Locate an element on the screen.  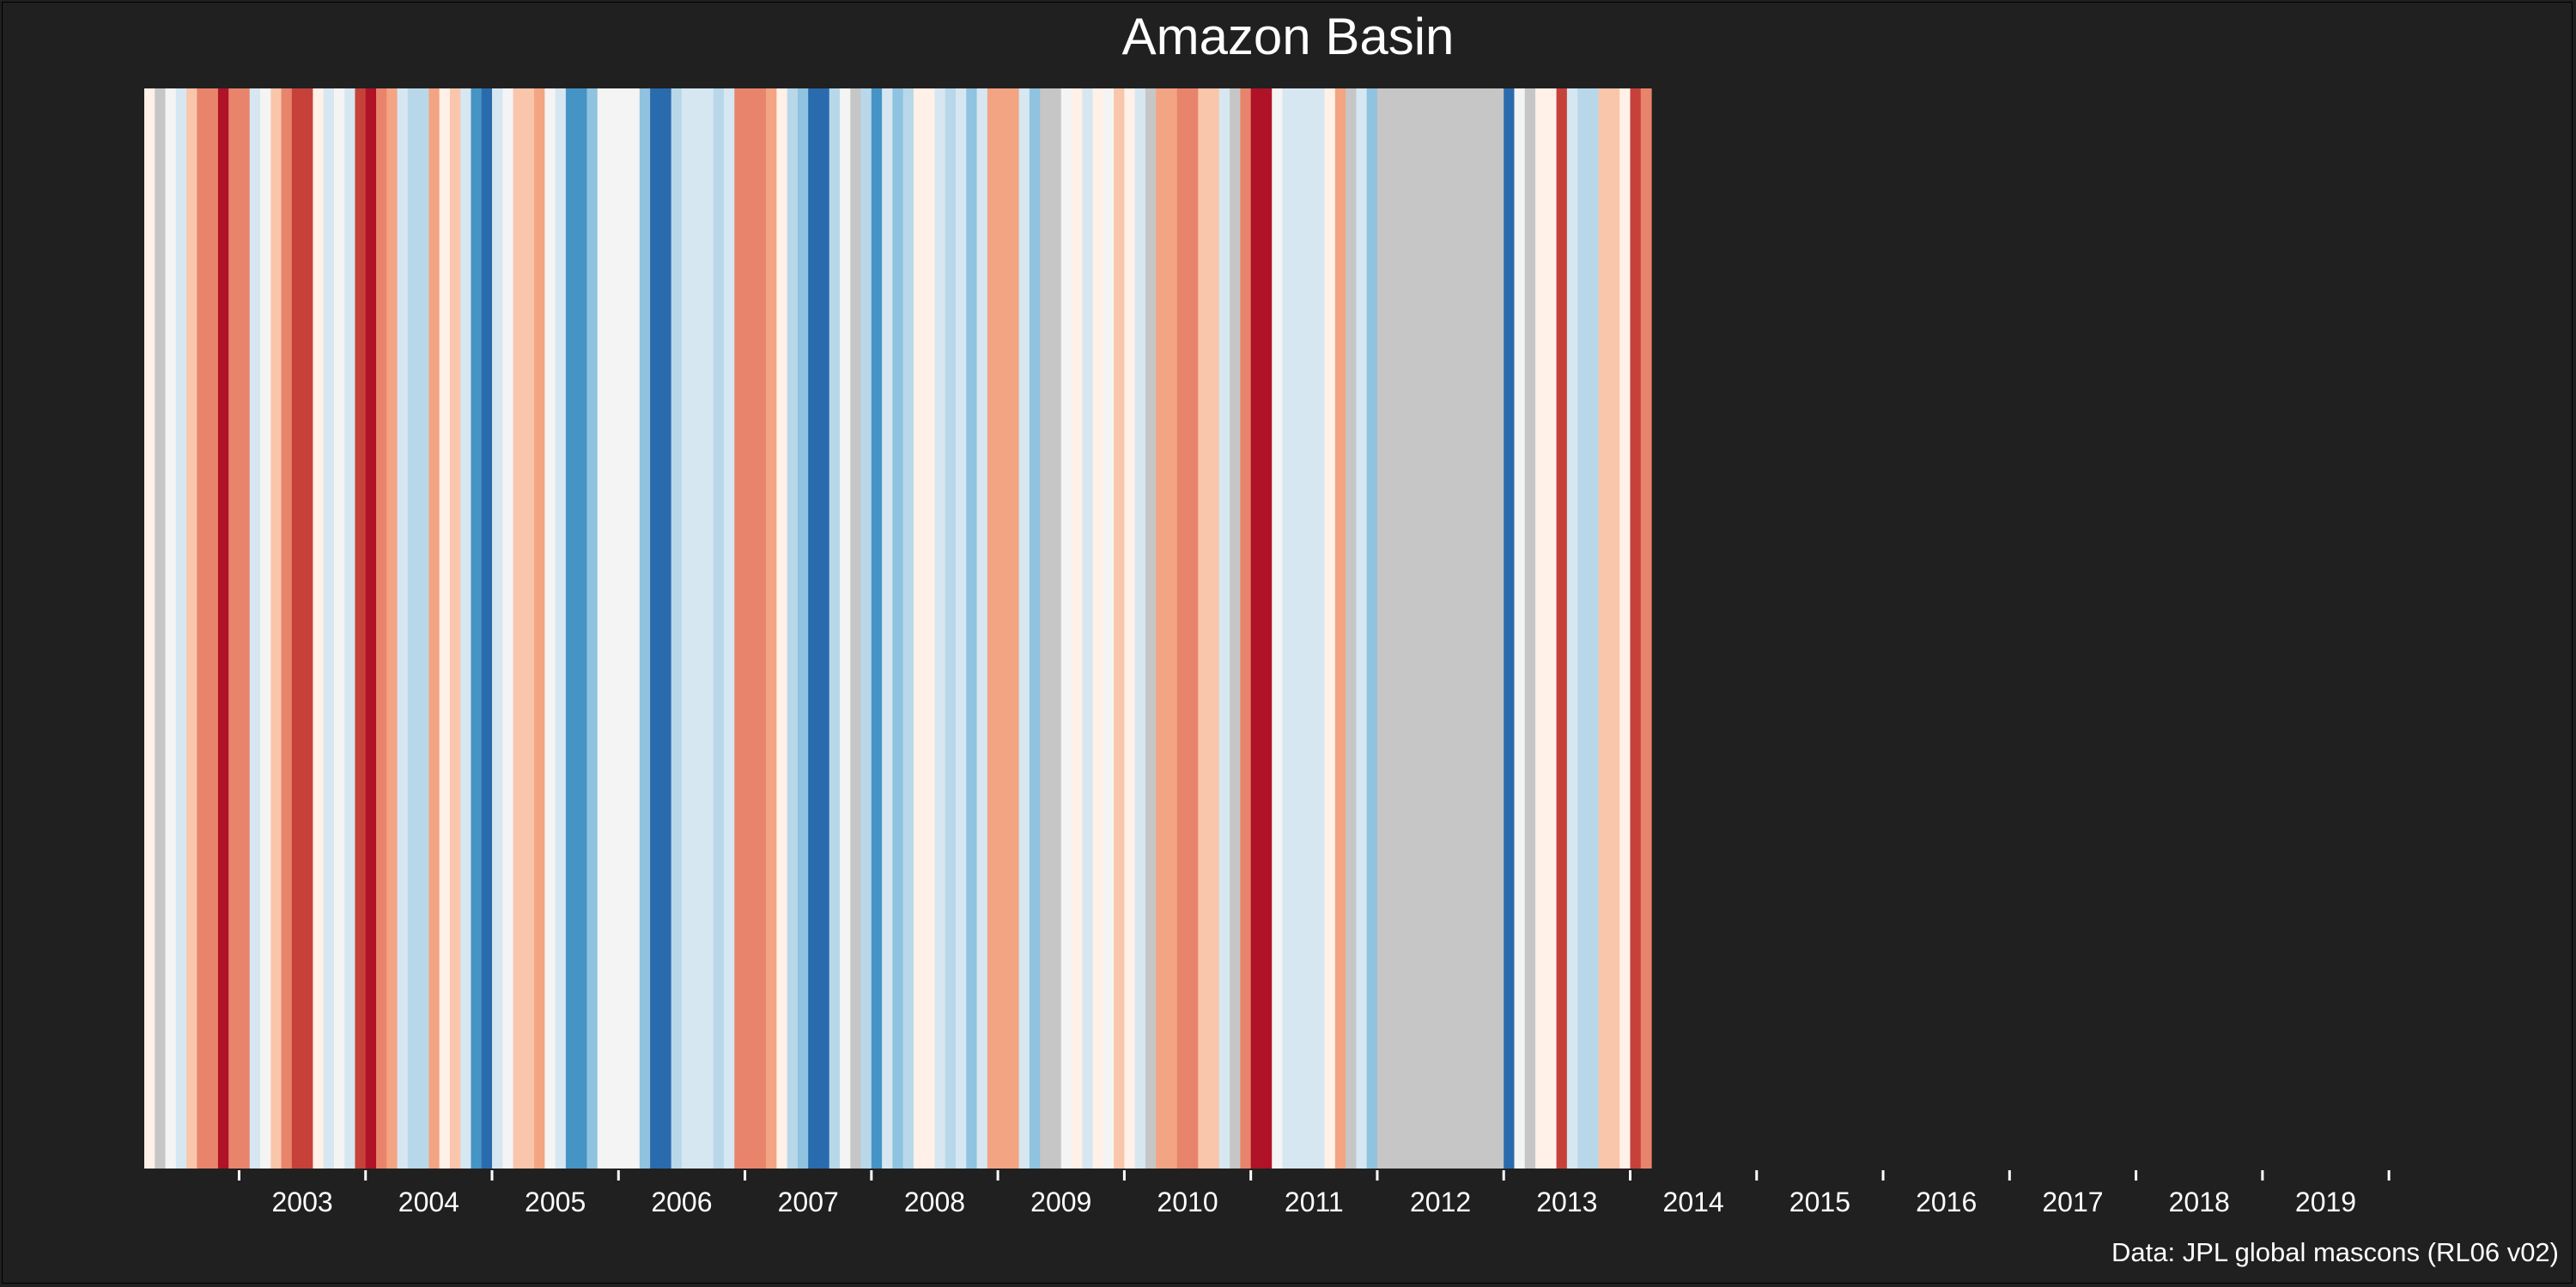
x-tick-label: 2011 is located at coordinates (1314, 1202).